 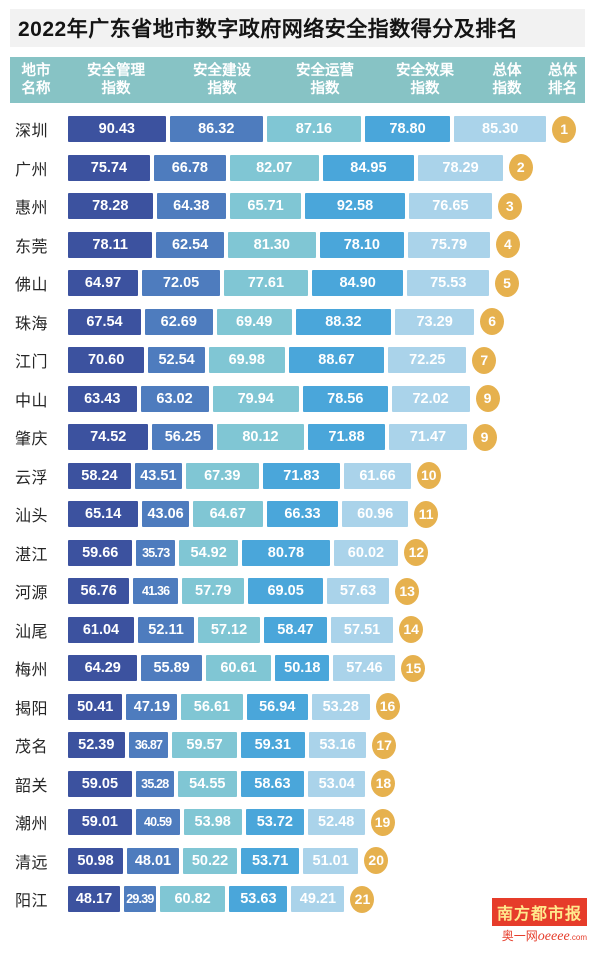 What do you see at coordinates (101, 629) in the screenshot?
I see `bar-segment: 61.04` at bounding box center [101, 629].